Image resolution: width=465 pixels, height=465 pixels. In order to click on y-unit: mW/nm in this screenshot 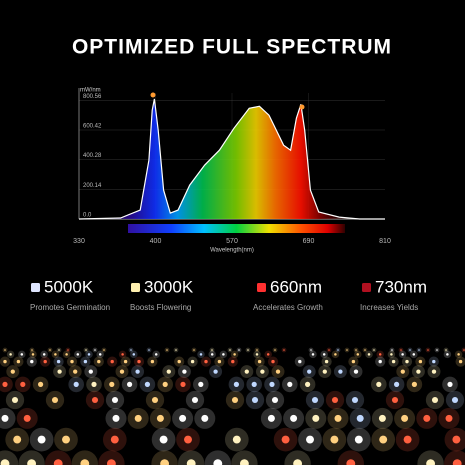, I will do `click(90, 91)`.